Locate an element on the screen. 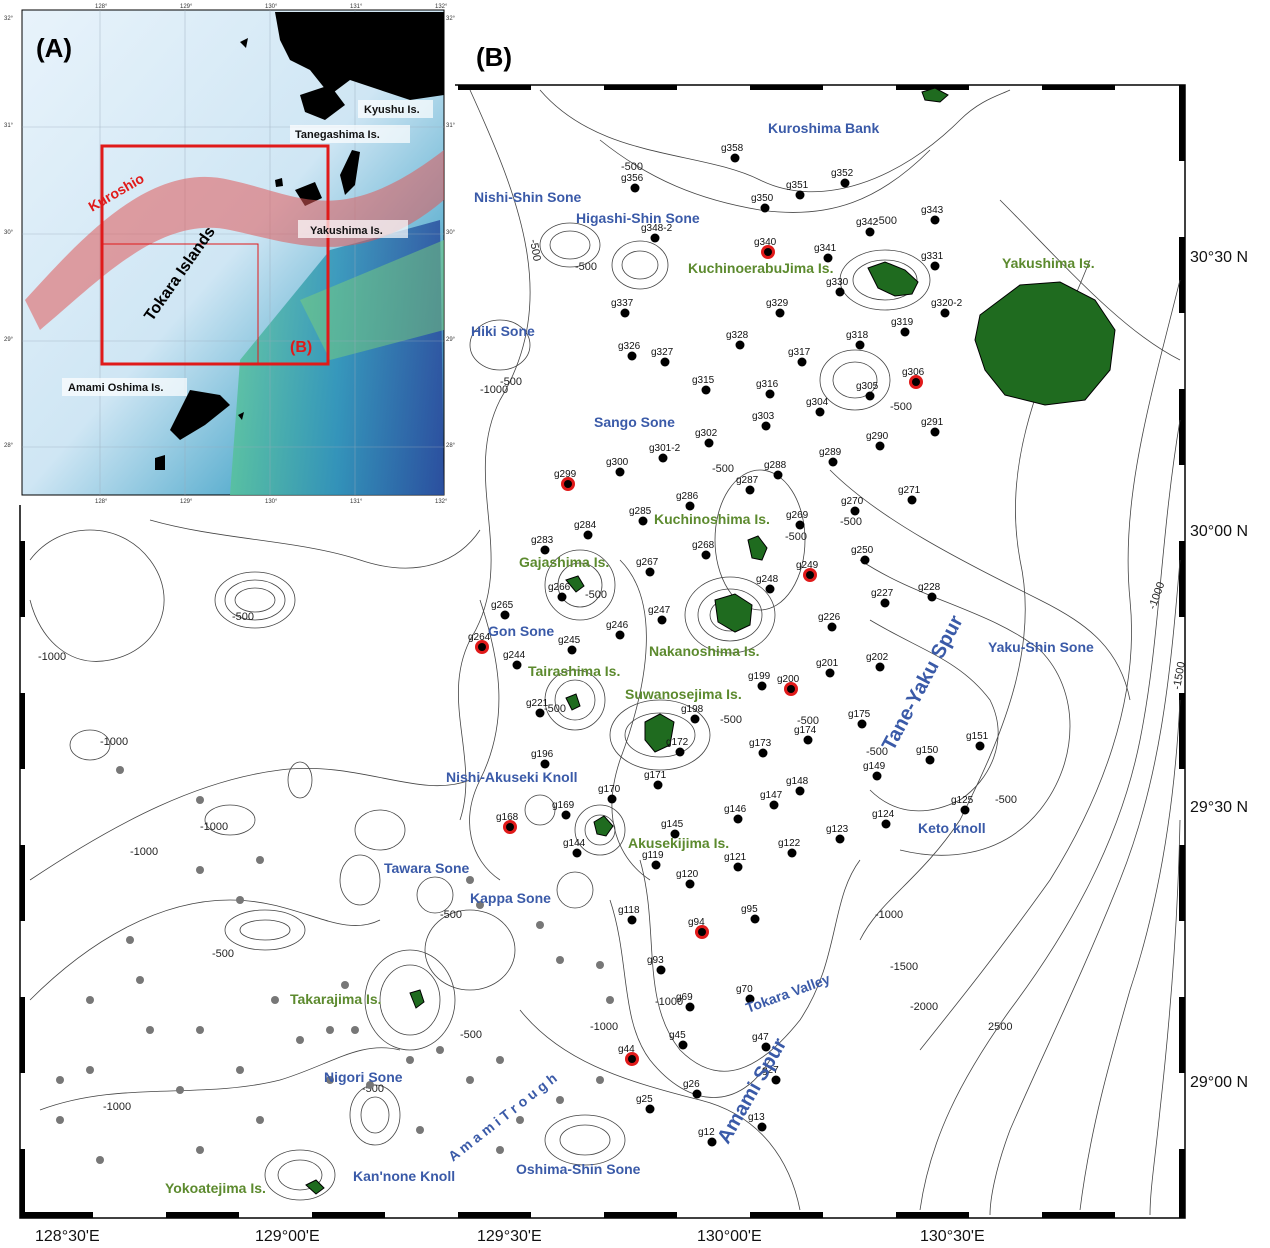 This screenshot has width=1270, height=1248. station-g283: g283 is located at coordinates (542, 545).